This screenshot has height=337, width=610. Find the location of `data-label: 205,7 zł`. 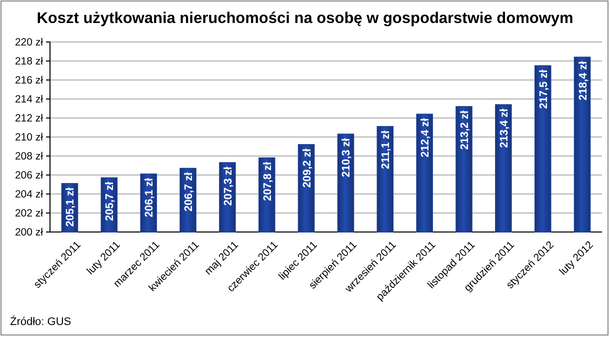

data-label: 205,7 zł is located at coordinates (110, 201).